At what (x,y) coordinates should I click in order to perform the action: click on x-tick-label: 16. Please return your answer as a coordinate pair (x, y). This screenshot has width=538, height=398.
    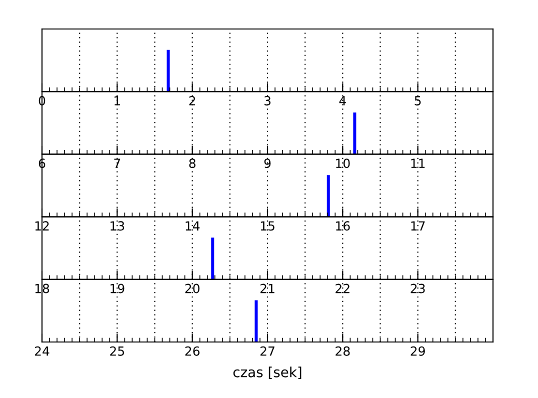
    Looking at the image, I should click on (343, 226).